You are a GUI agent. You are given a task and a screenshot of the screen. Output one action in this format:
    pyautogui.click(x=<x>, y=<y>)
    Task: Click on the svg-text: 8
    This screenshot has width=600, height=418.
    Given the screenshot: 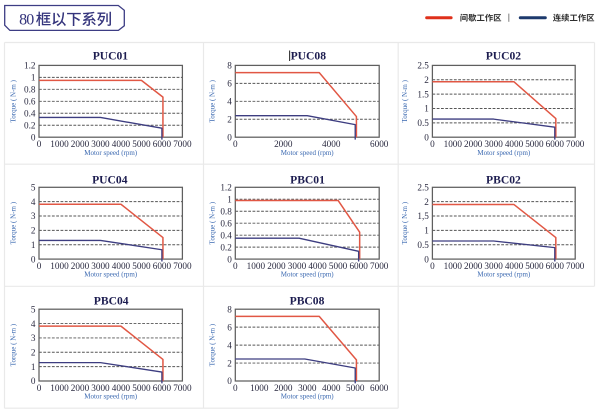 What is the action you would take?
    pyautogui.click(x=229, y=66)
    